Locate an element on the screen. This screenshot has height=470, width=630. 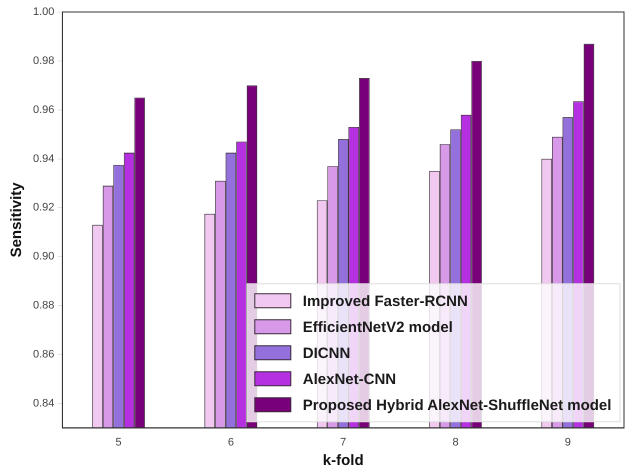
y-axis-title: Sensitivity is located at coordinates (17, 220).